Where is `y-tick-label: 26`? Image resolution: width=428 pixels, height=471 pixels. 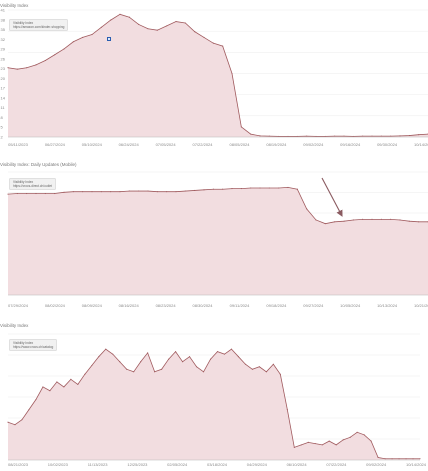 y-tick-label: 26 is located at coordinates (3, 58).